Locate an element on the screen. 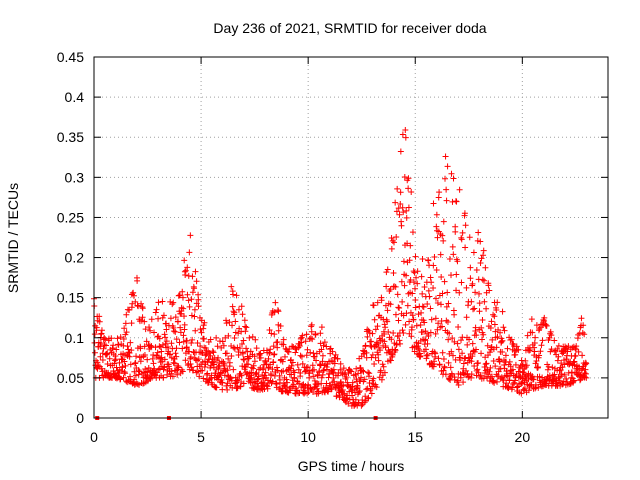 The width and height of the screenshot is (640, 480). y-tick-label: 0.25 is located at coordinates (70, 217).